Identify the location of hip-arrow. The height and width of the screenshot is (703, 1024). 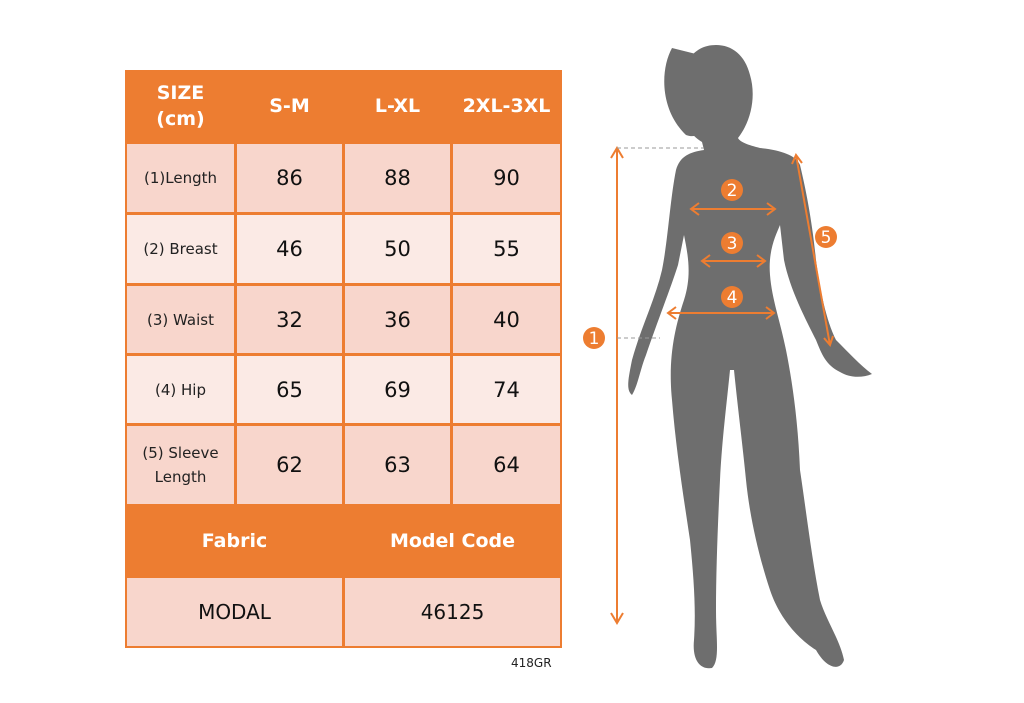
(721, 313).